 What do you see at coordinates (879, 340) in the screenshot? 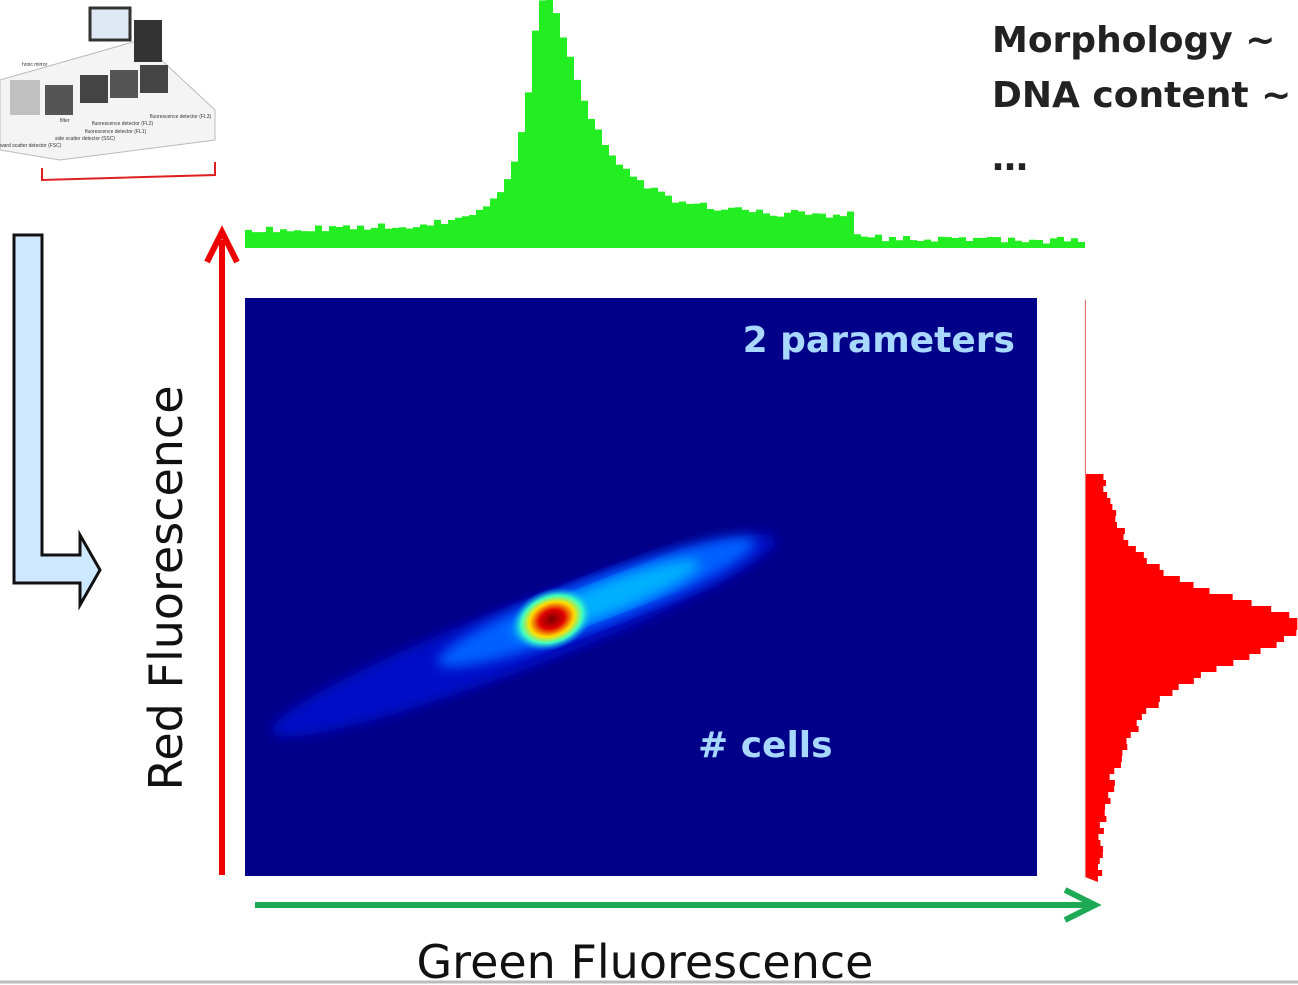
I see `plot-title: 2 parameters` at bounding box center [879, 340].